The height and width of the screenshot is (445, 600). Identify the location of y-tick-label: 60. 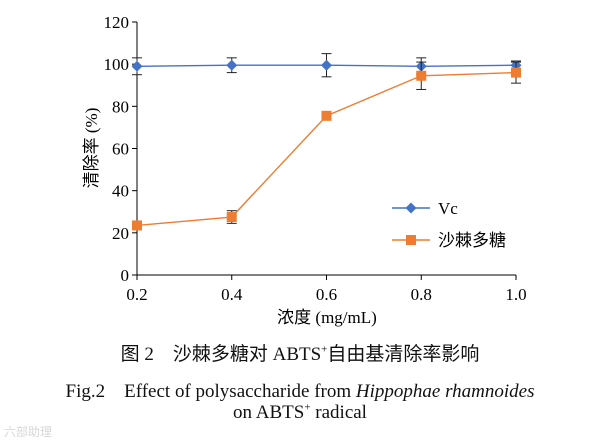
(120, 149).